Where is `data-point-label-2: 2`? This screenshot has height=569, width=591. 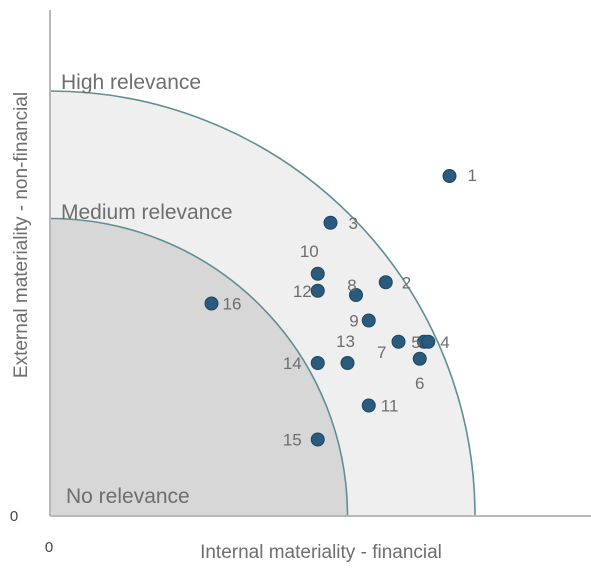
data-point-label-2: 2 is located at coordinates (406, 282).